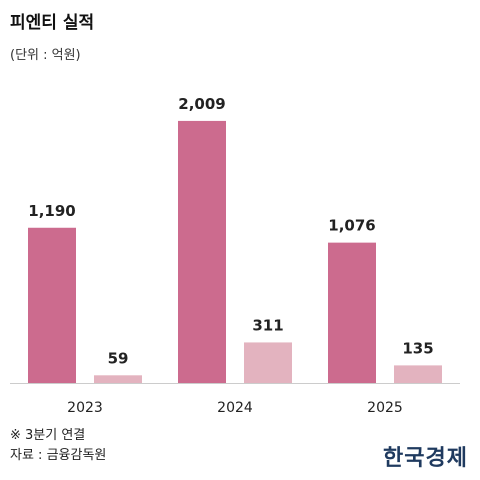  I want to click on x-tick-label-2024: 2024, so click(235, 408).